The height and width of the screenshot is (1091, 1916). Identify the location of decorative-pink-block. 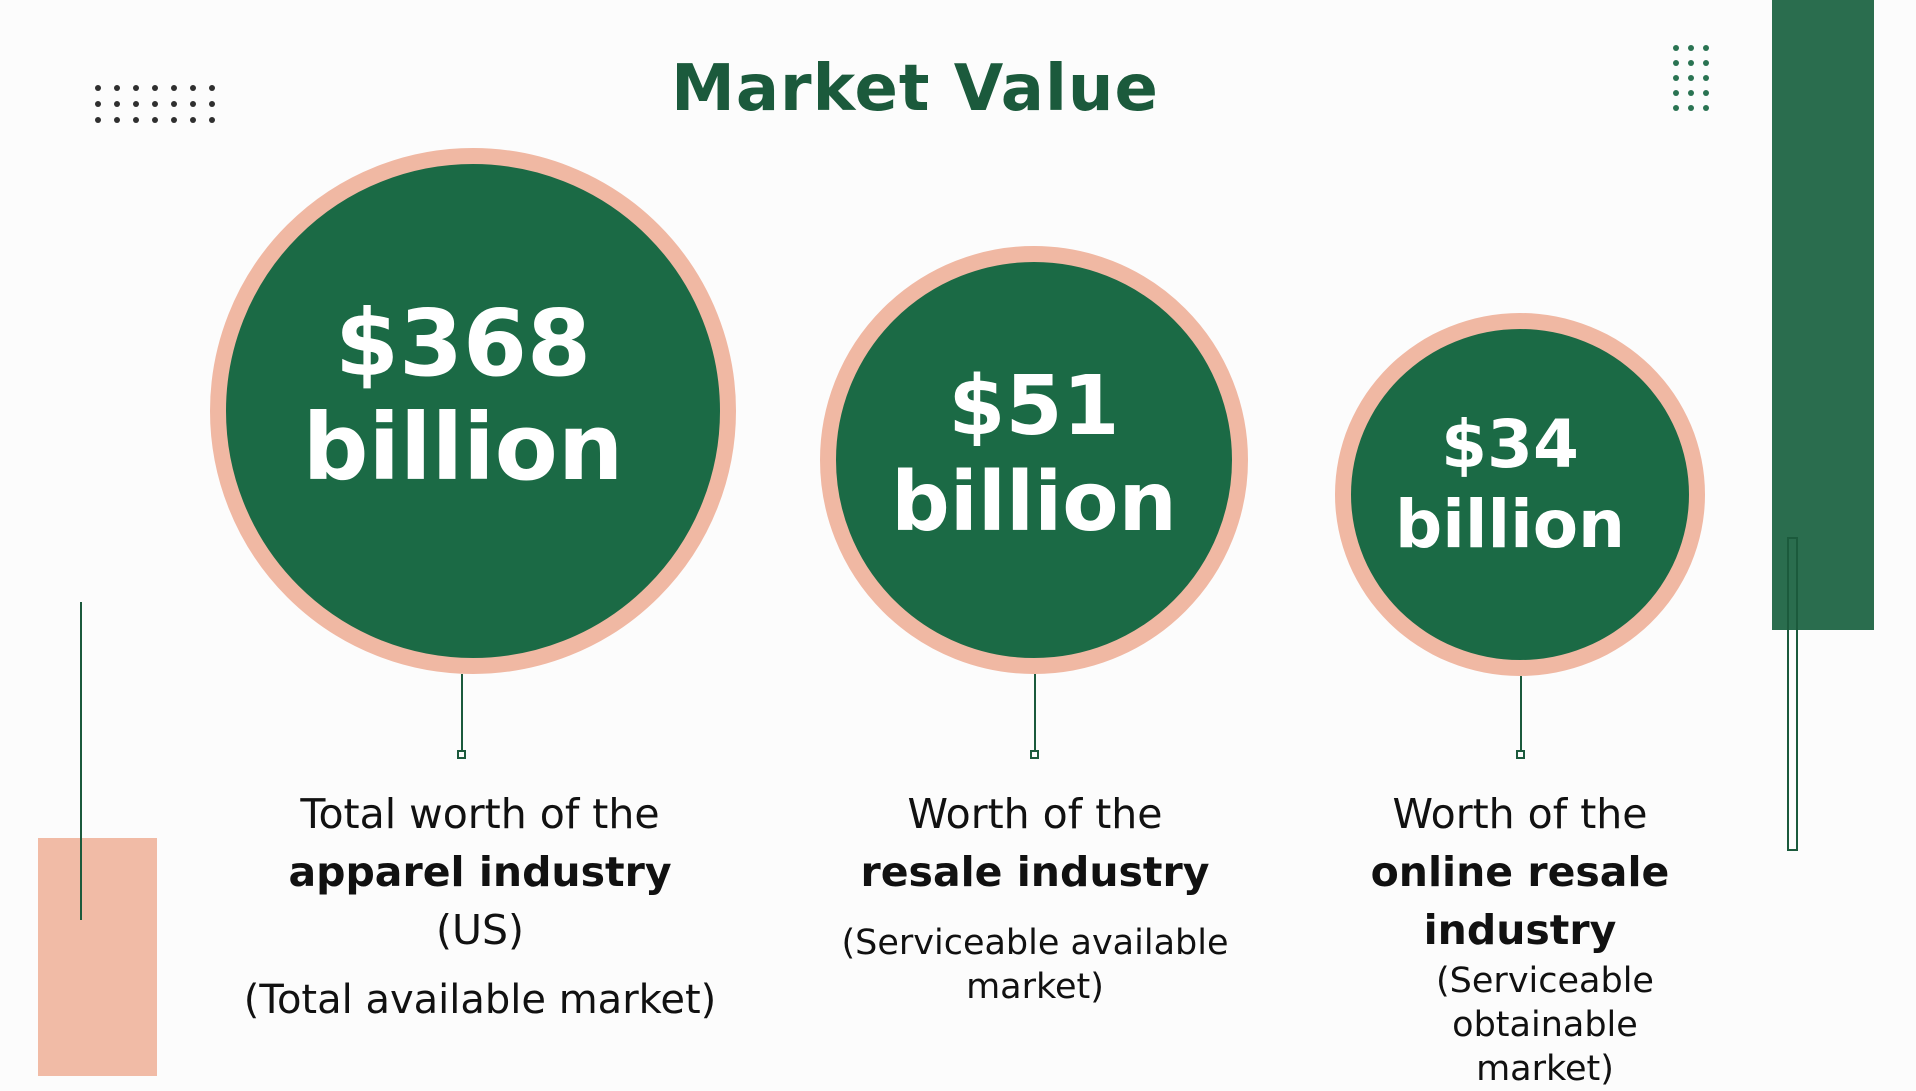
(97, 957).